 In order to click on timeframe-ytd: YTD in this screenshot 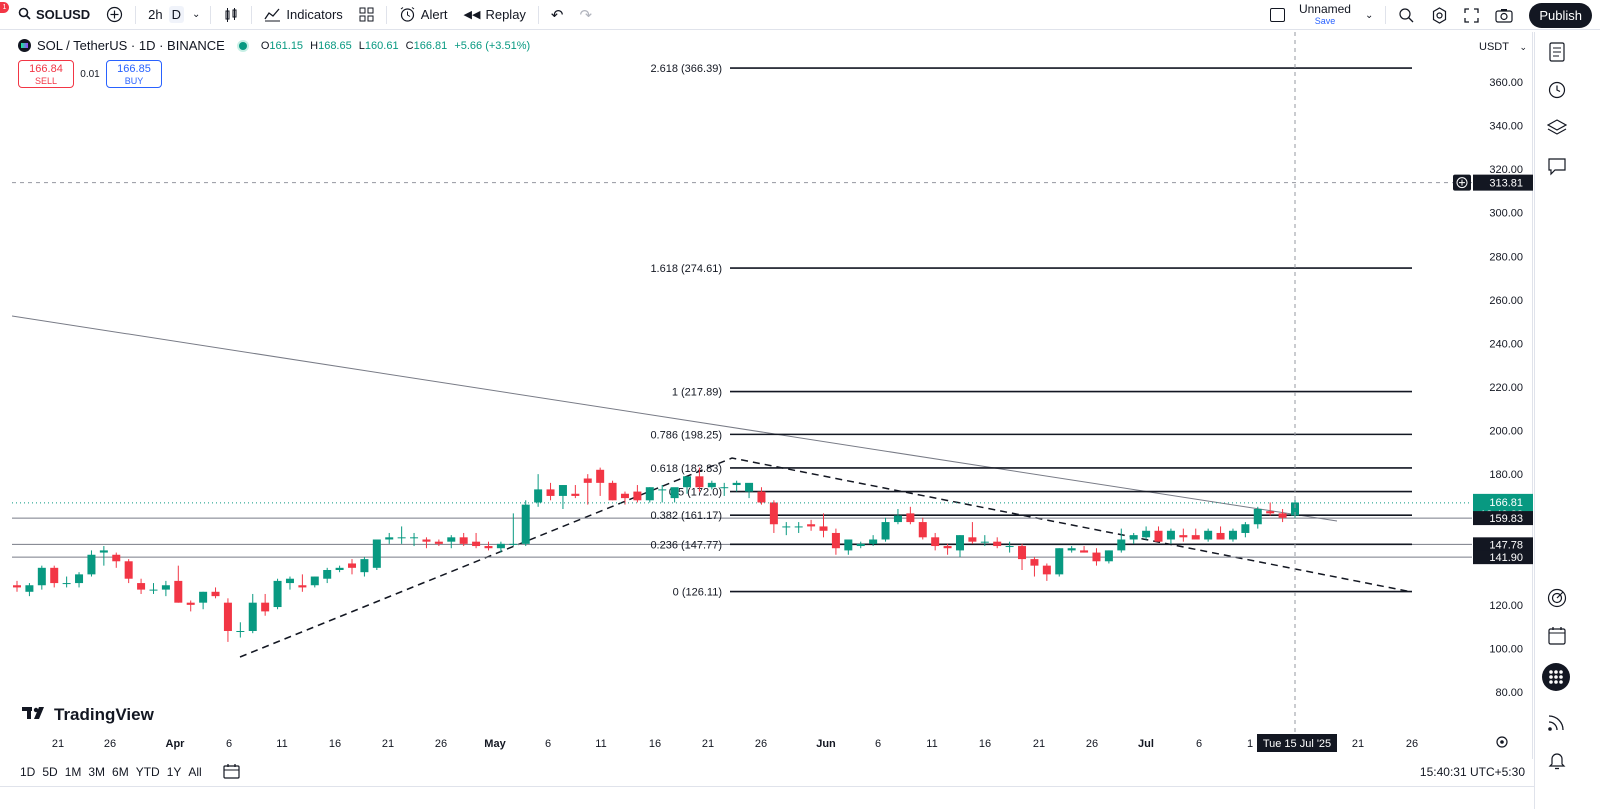, I will do `click(147, 772)`.